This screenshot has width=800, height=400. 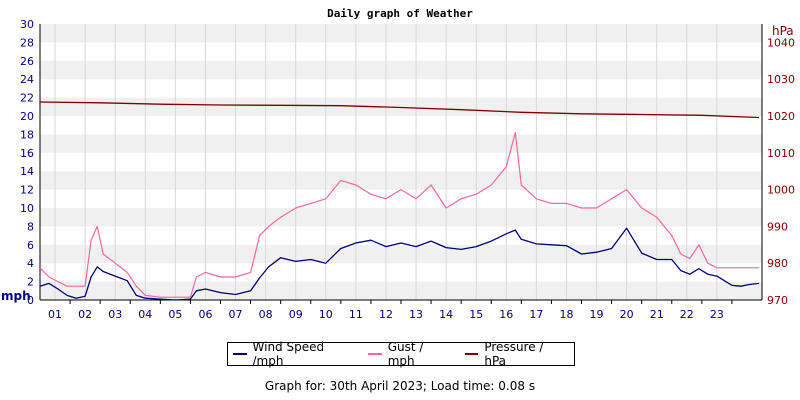 I want to click on legend-label-gust: Gust / mph, so click(x=405, y=354).